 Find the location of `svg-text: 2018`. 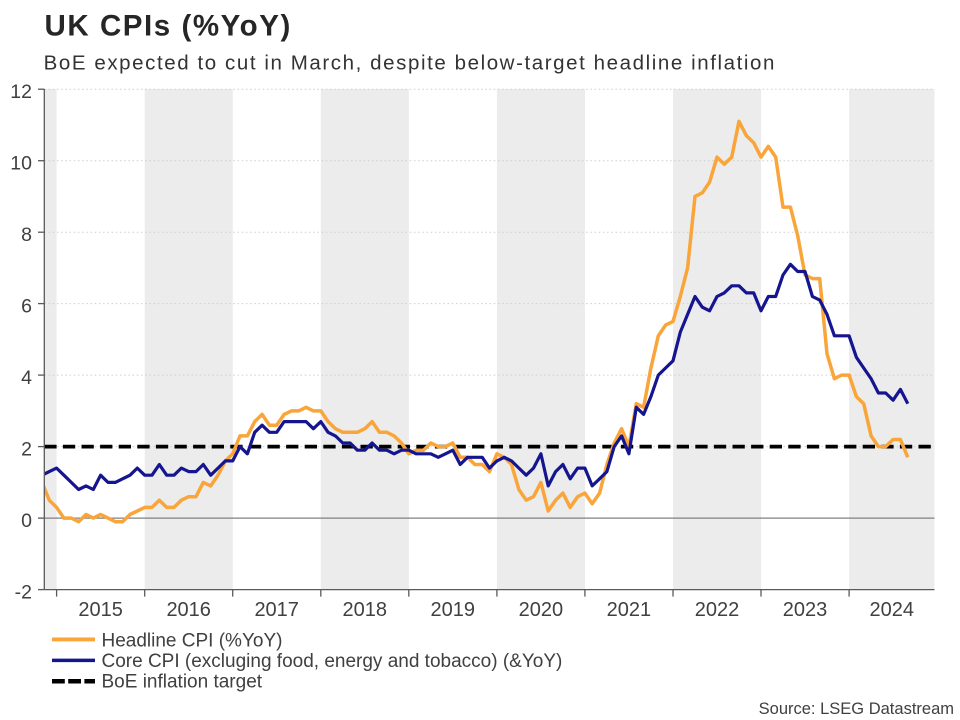

svg-text: 2018 is located at coordinates (365, 610).